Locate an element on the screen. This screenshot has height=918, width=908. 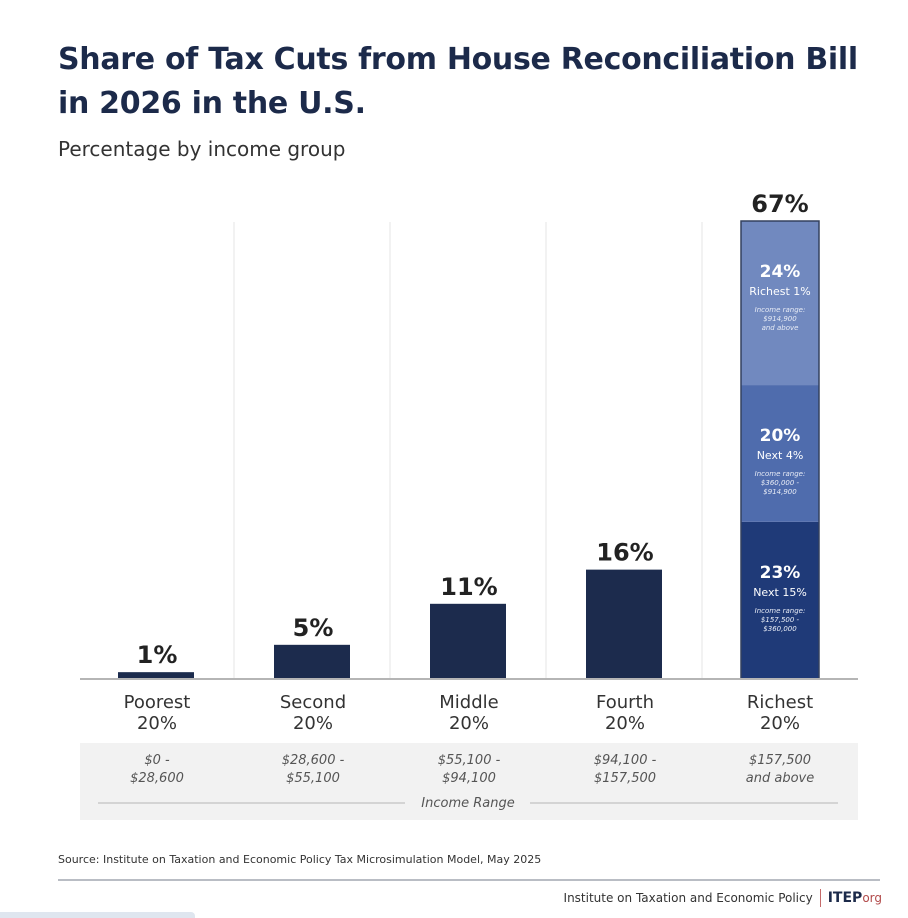
chart-subtitle: Percentage by income group is located at coordinates (202, 149).